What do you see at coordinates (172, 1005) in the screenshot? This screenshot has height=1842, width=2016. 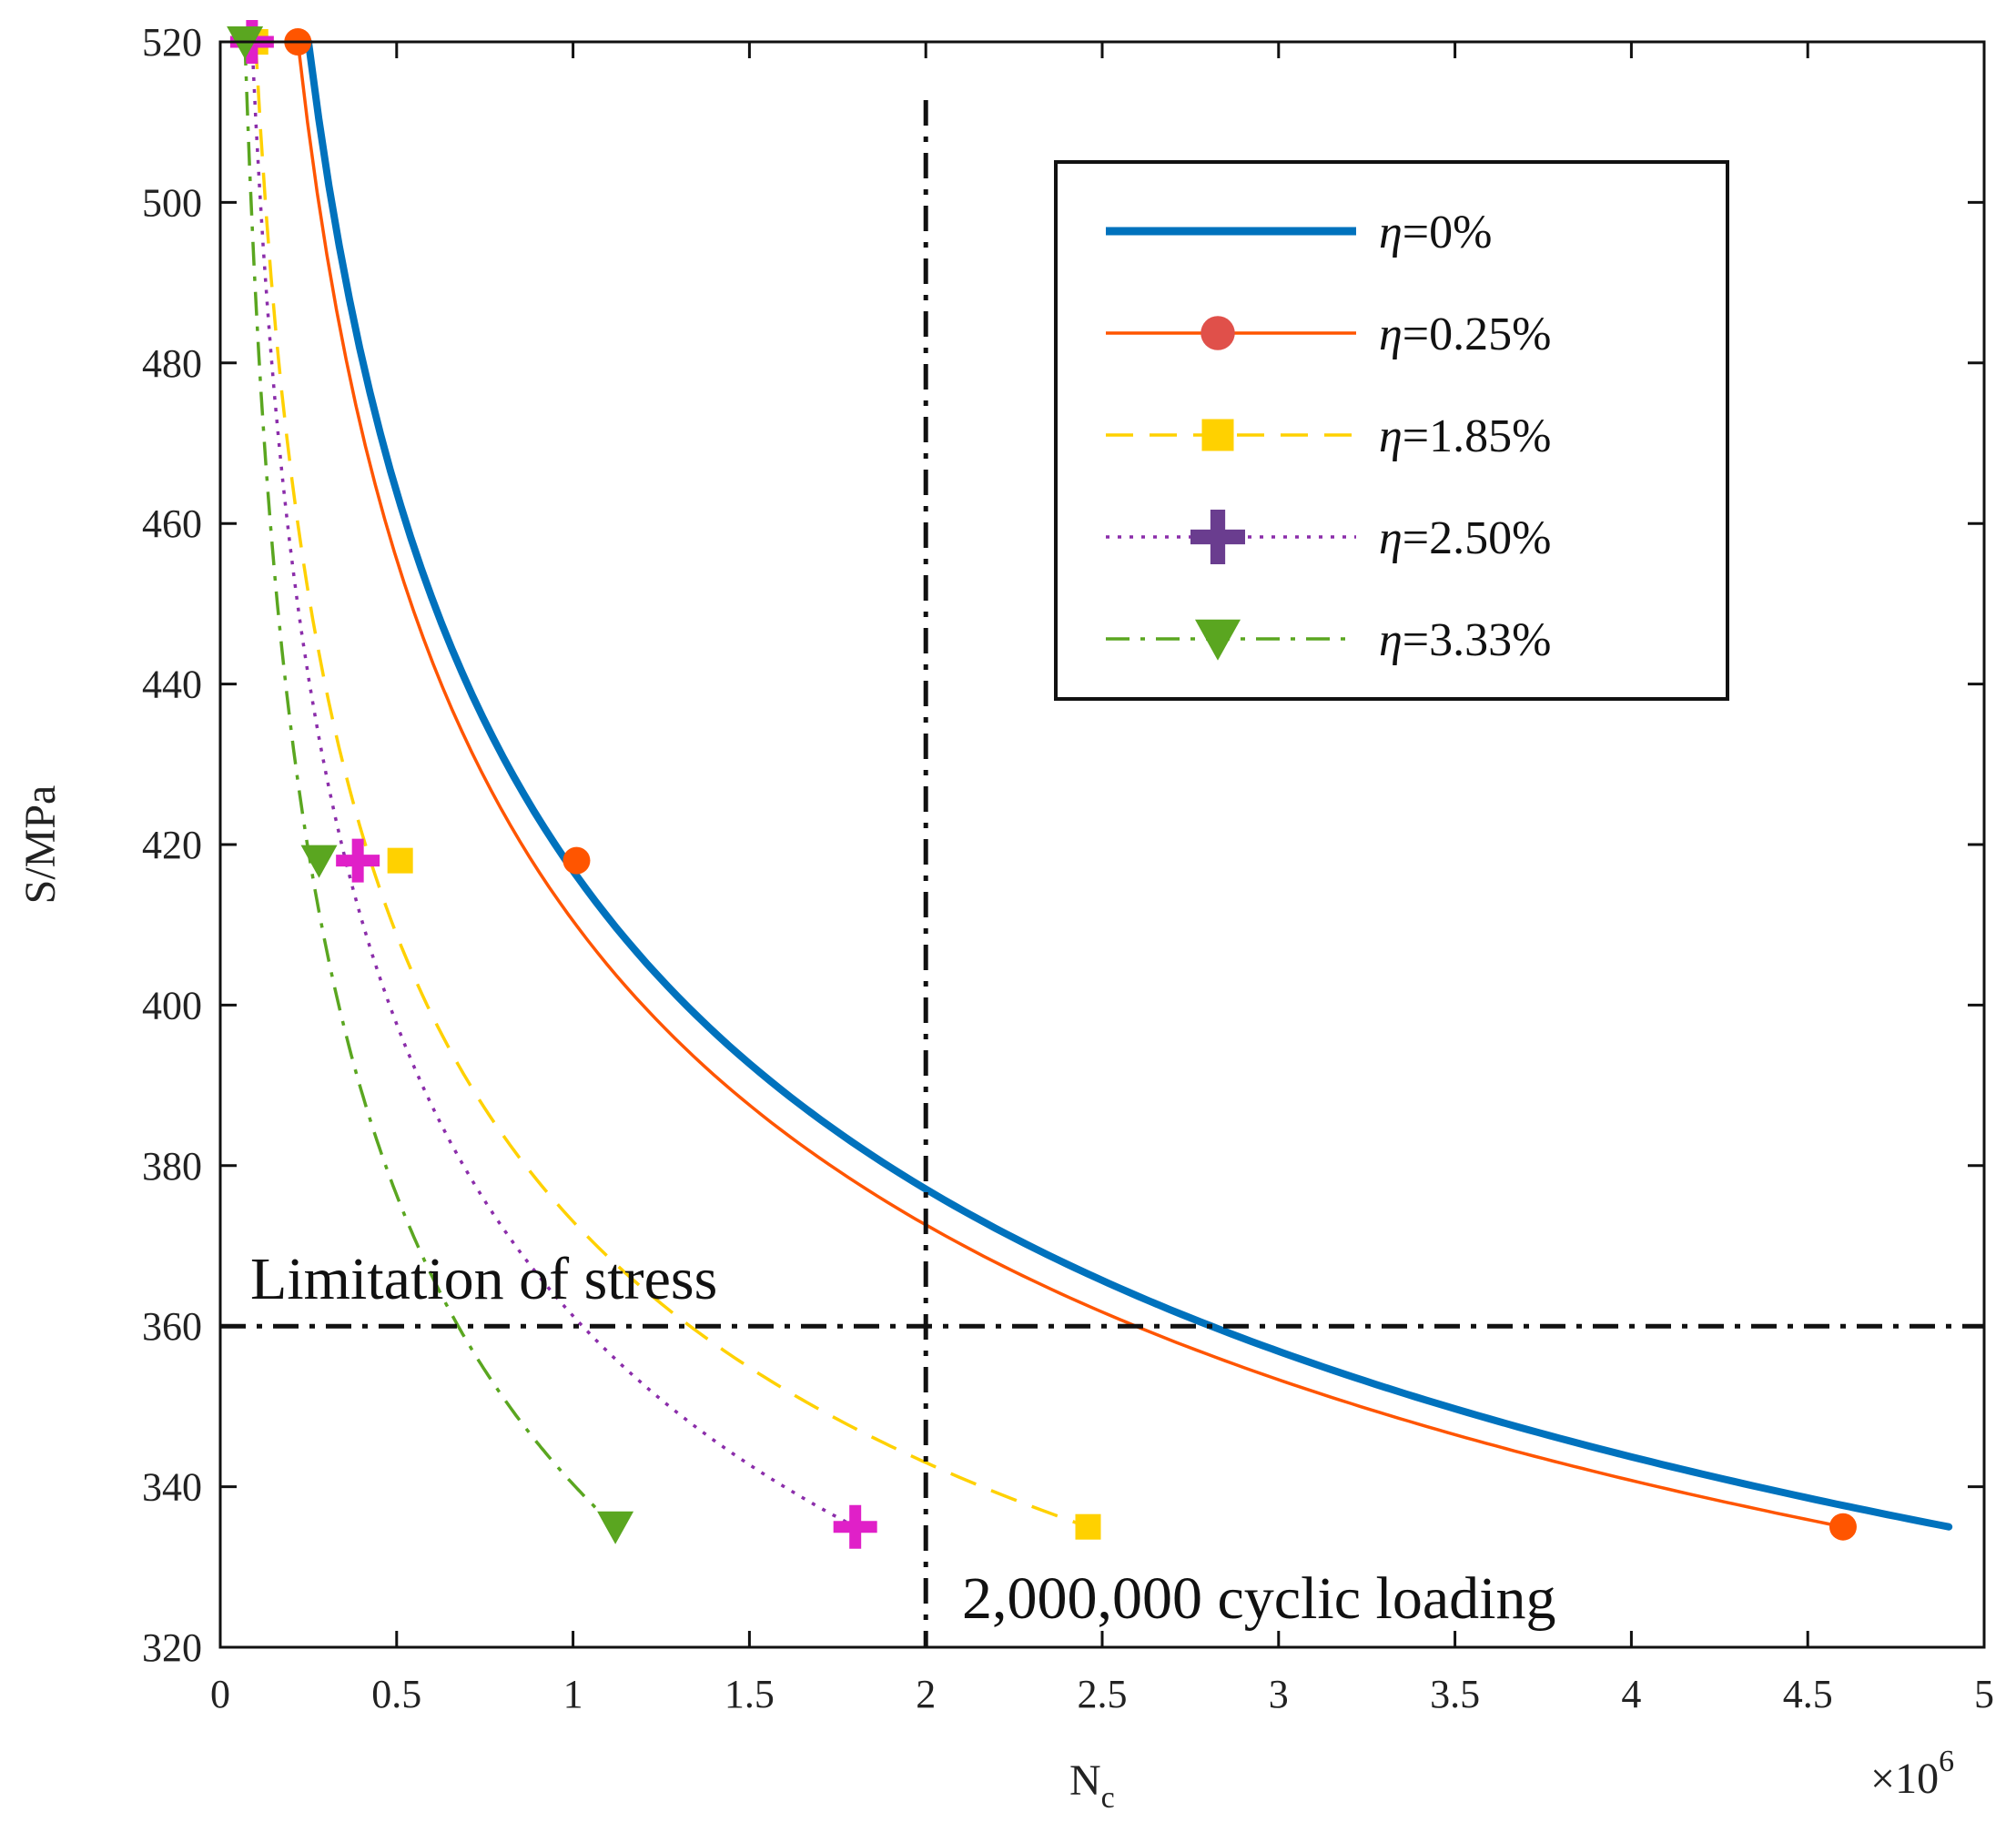 I see `y-tick-label-4: 400` at bounding box center [172, 1005].